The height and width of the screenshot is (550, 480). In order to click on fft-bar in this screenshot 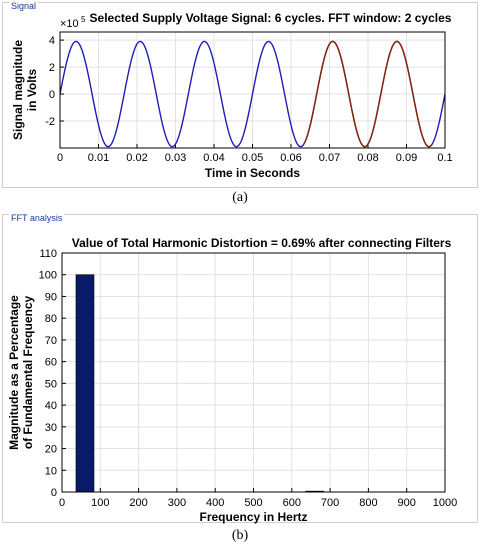, I will do `click(85, 383)`.